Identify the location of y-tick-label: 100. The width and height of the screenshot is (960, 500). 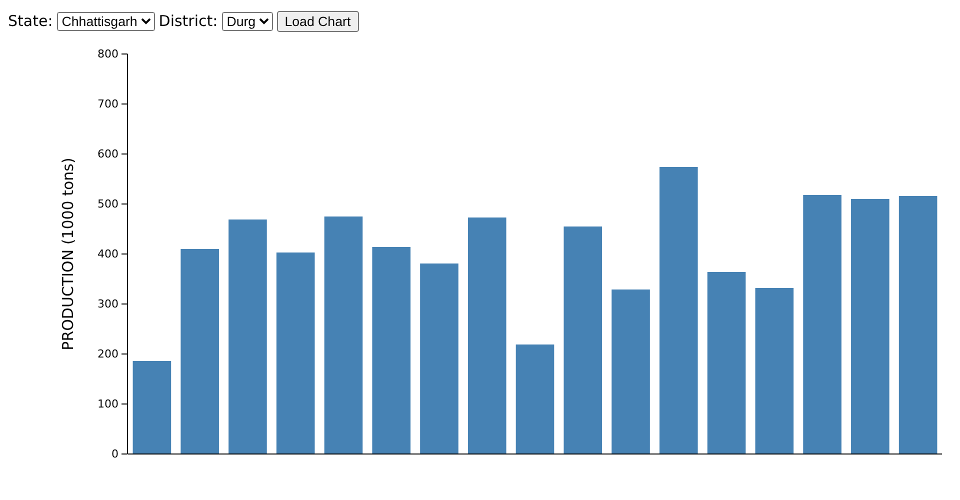
(108, 404).